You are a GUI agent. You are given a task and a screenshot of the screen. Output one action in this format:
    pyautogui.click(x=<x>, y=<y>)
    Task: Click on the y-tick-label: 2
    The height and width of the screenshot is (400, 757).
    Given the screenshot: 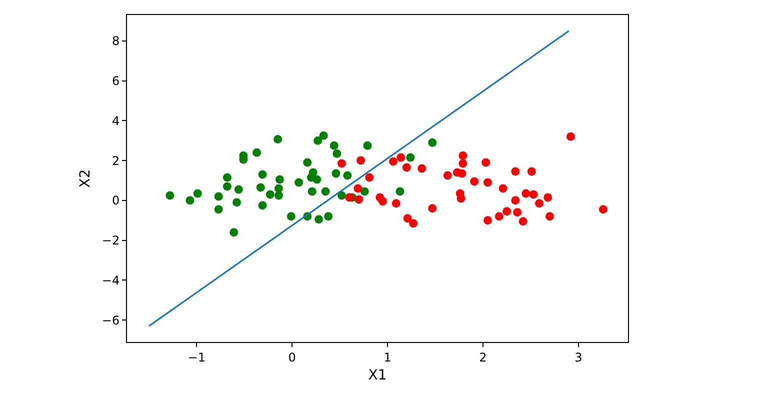 What is the action you would take?
    pyautogui.click(x=116, y=161)
    